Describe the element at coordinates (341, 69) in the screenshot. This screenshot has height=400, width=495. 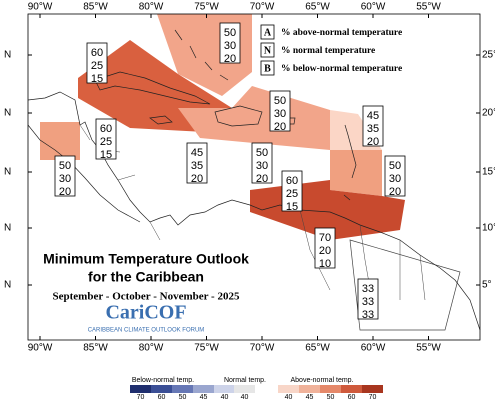
I see `legend-text: % below-normal temperature` at that location.